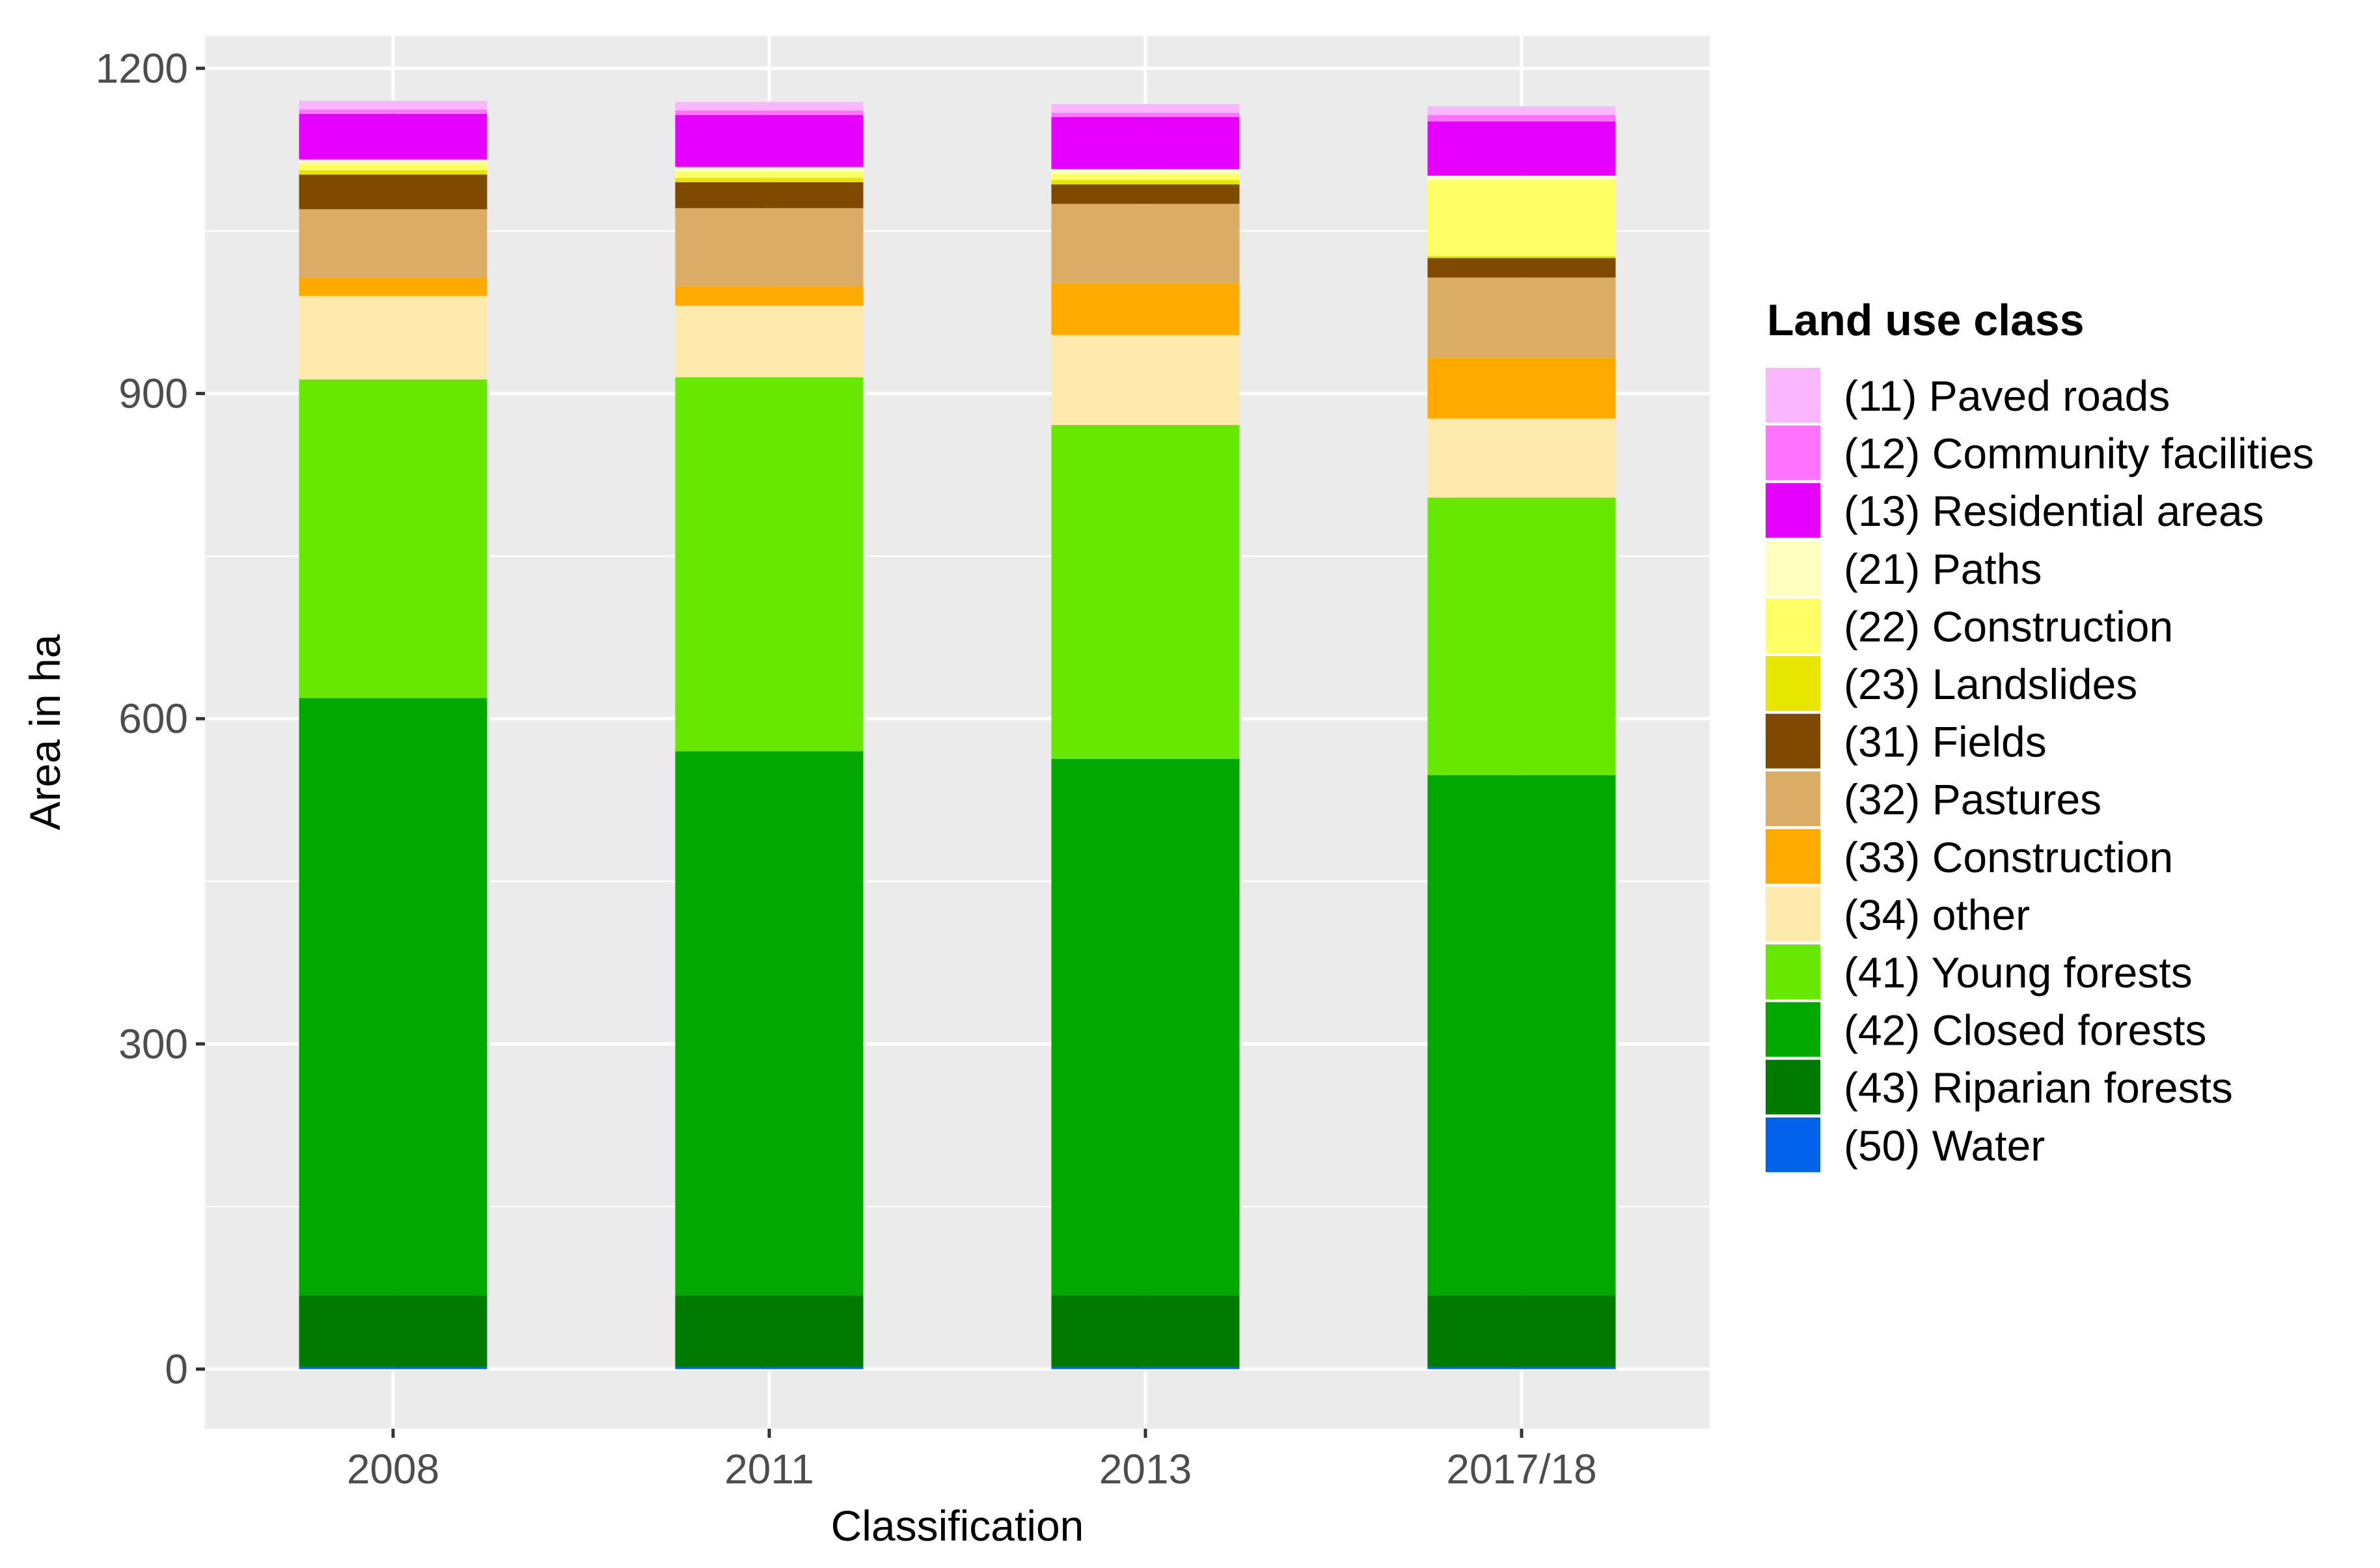 This screenshot has height=1568, width=2380. Describe the element at coordinates (1969, 625) in the screenshot. I see `legend-item: (22) Construction` at that location.